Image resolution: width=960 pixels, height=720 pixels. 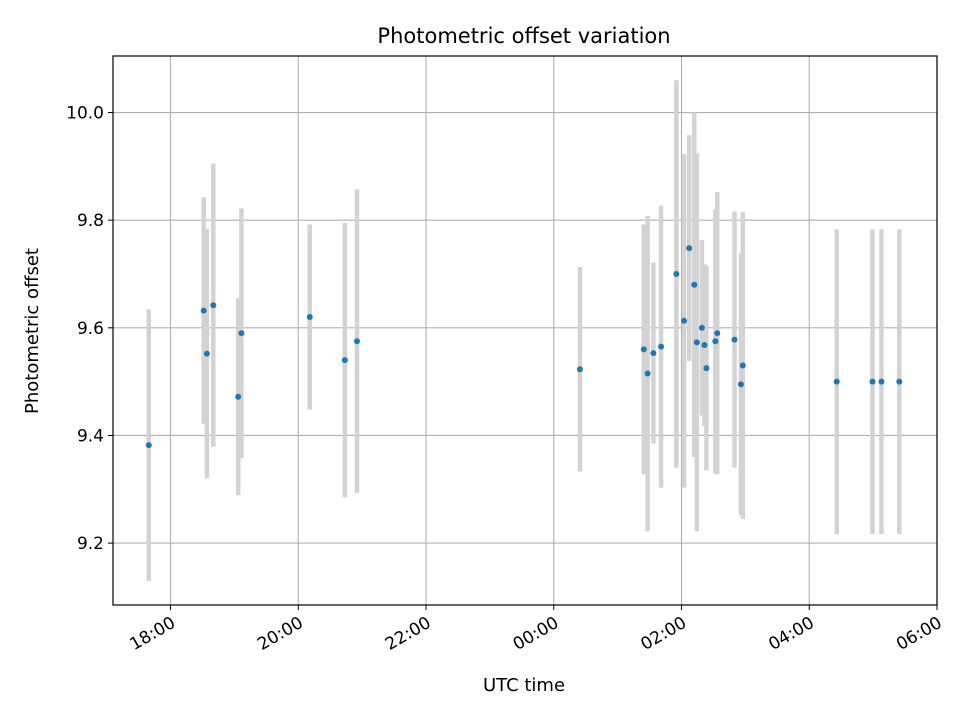 What do you see at coordinates (524, 685) in the screenshot?
I see `x-axis-label: UTC time` at bounding box center [524, 685].